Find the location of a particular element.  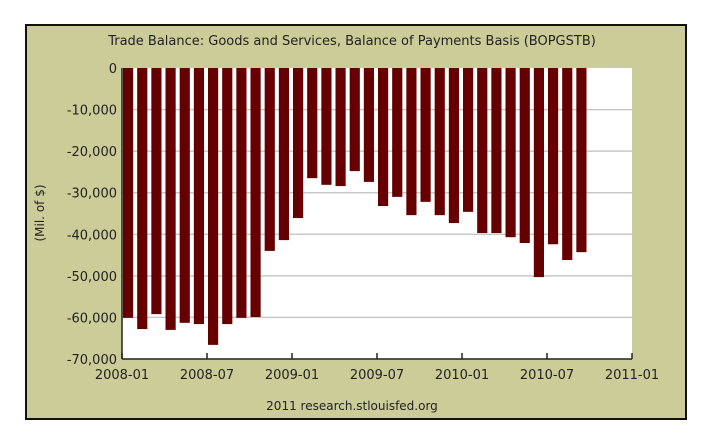

chart-footer: 2011 research.stlouisfed.org is located at coordinates (352, 406).